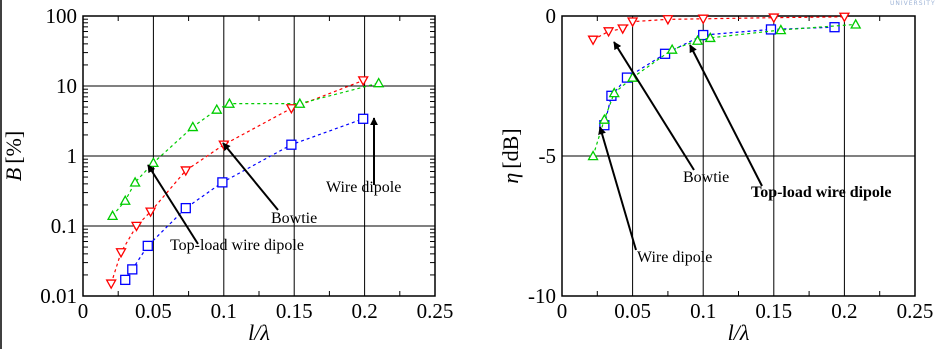 The width and height of the screenshot is (949, 354). I want to click on y-tick-label: 0.01, so click(58, 296).